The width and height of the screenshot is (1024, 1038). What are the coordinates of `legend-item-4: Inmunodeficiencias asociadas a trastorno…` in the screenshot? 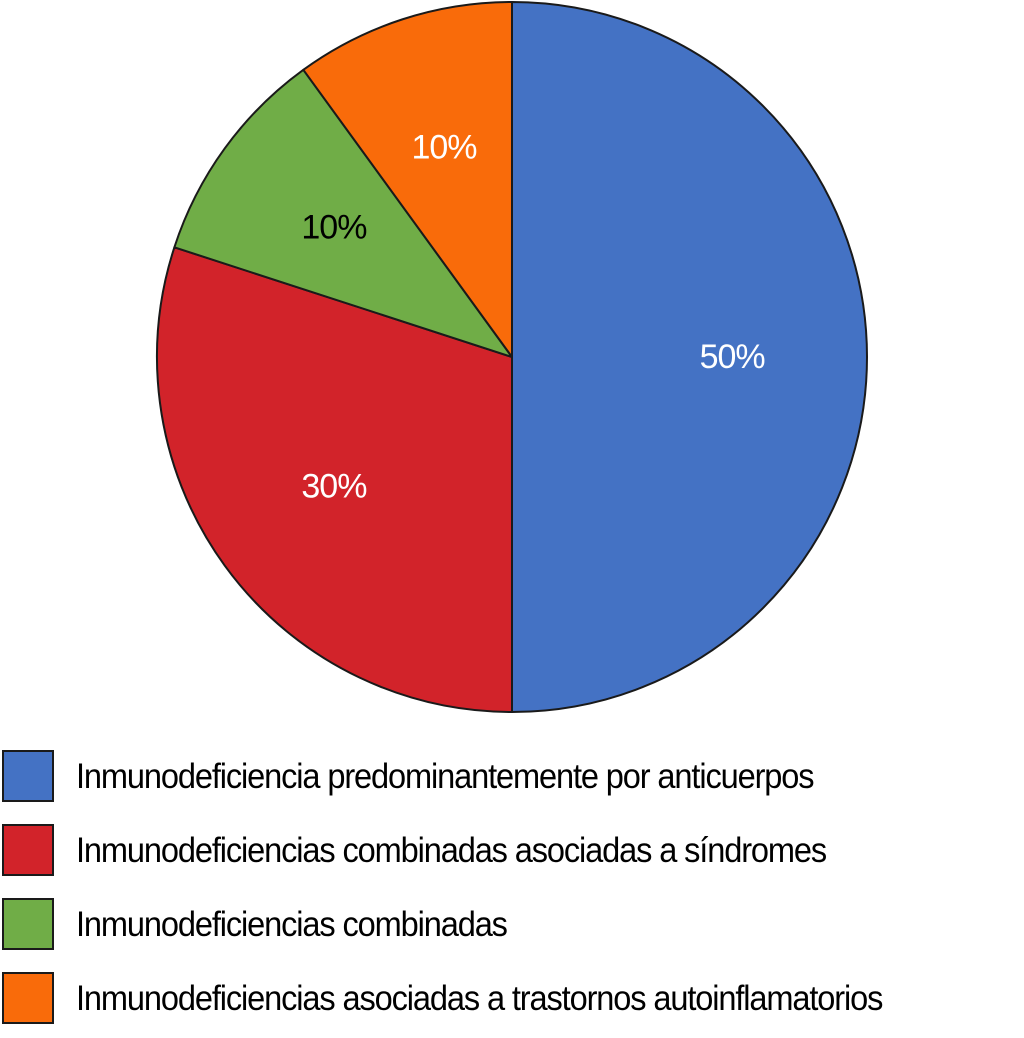 It's located at (512, 999).